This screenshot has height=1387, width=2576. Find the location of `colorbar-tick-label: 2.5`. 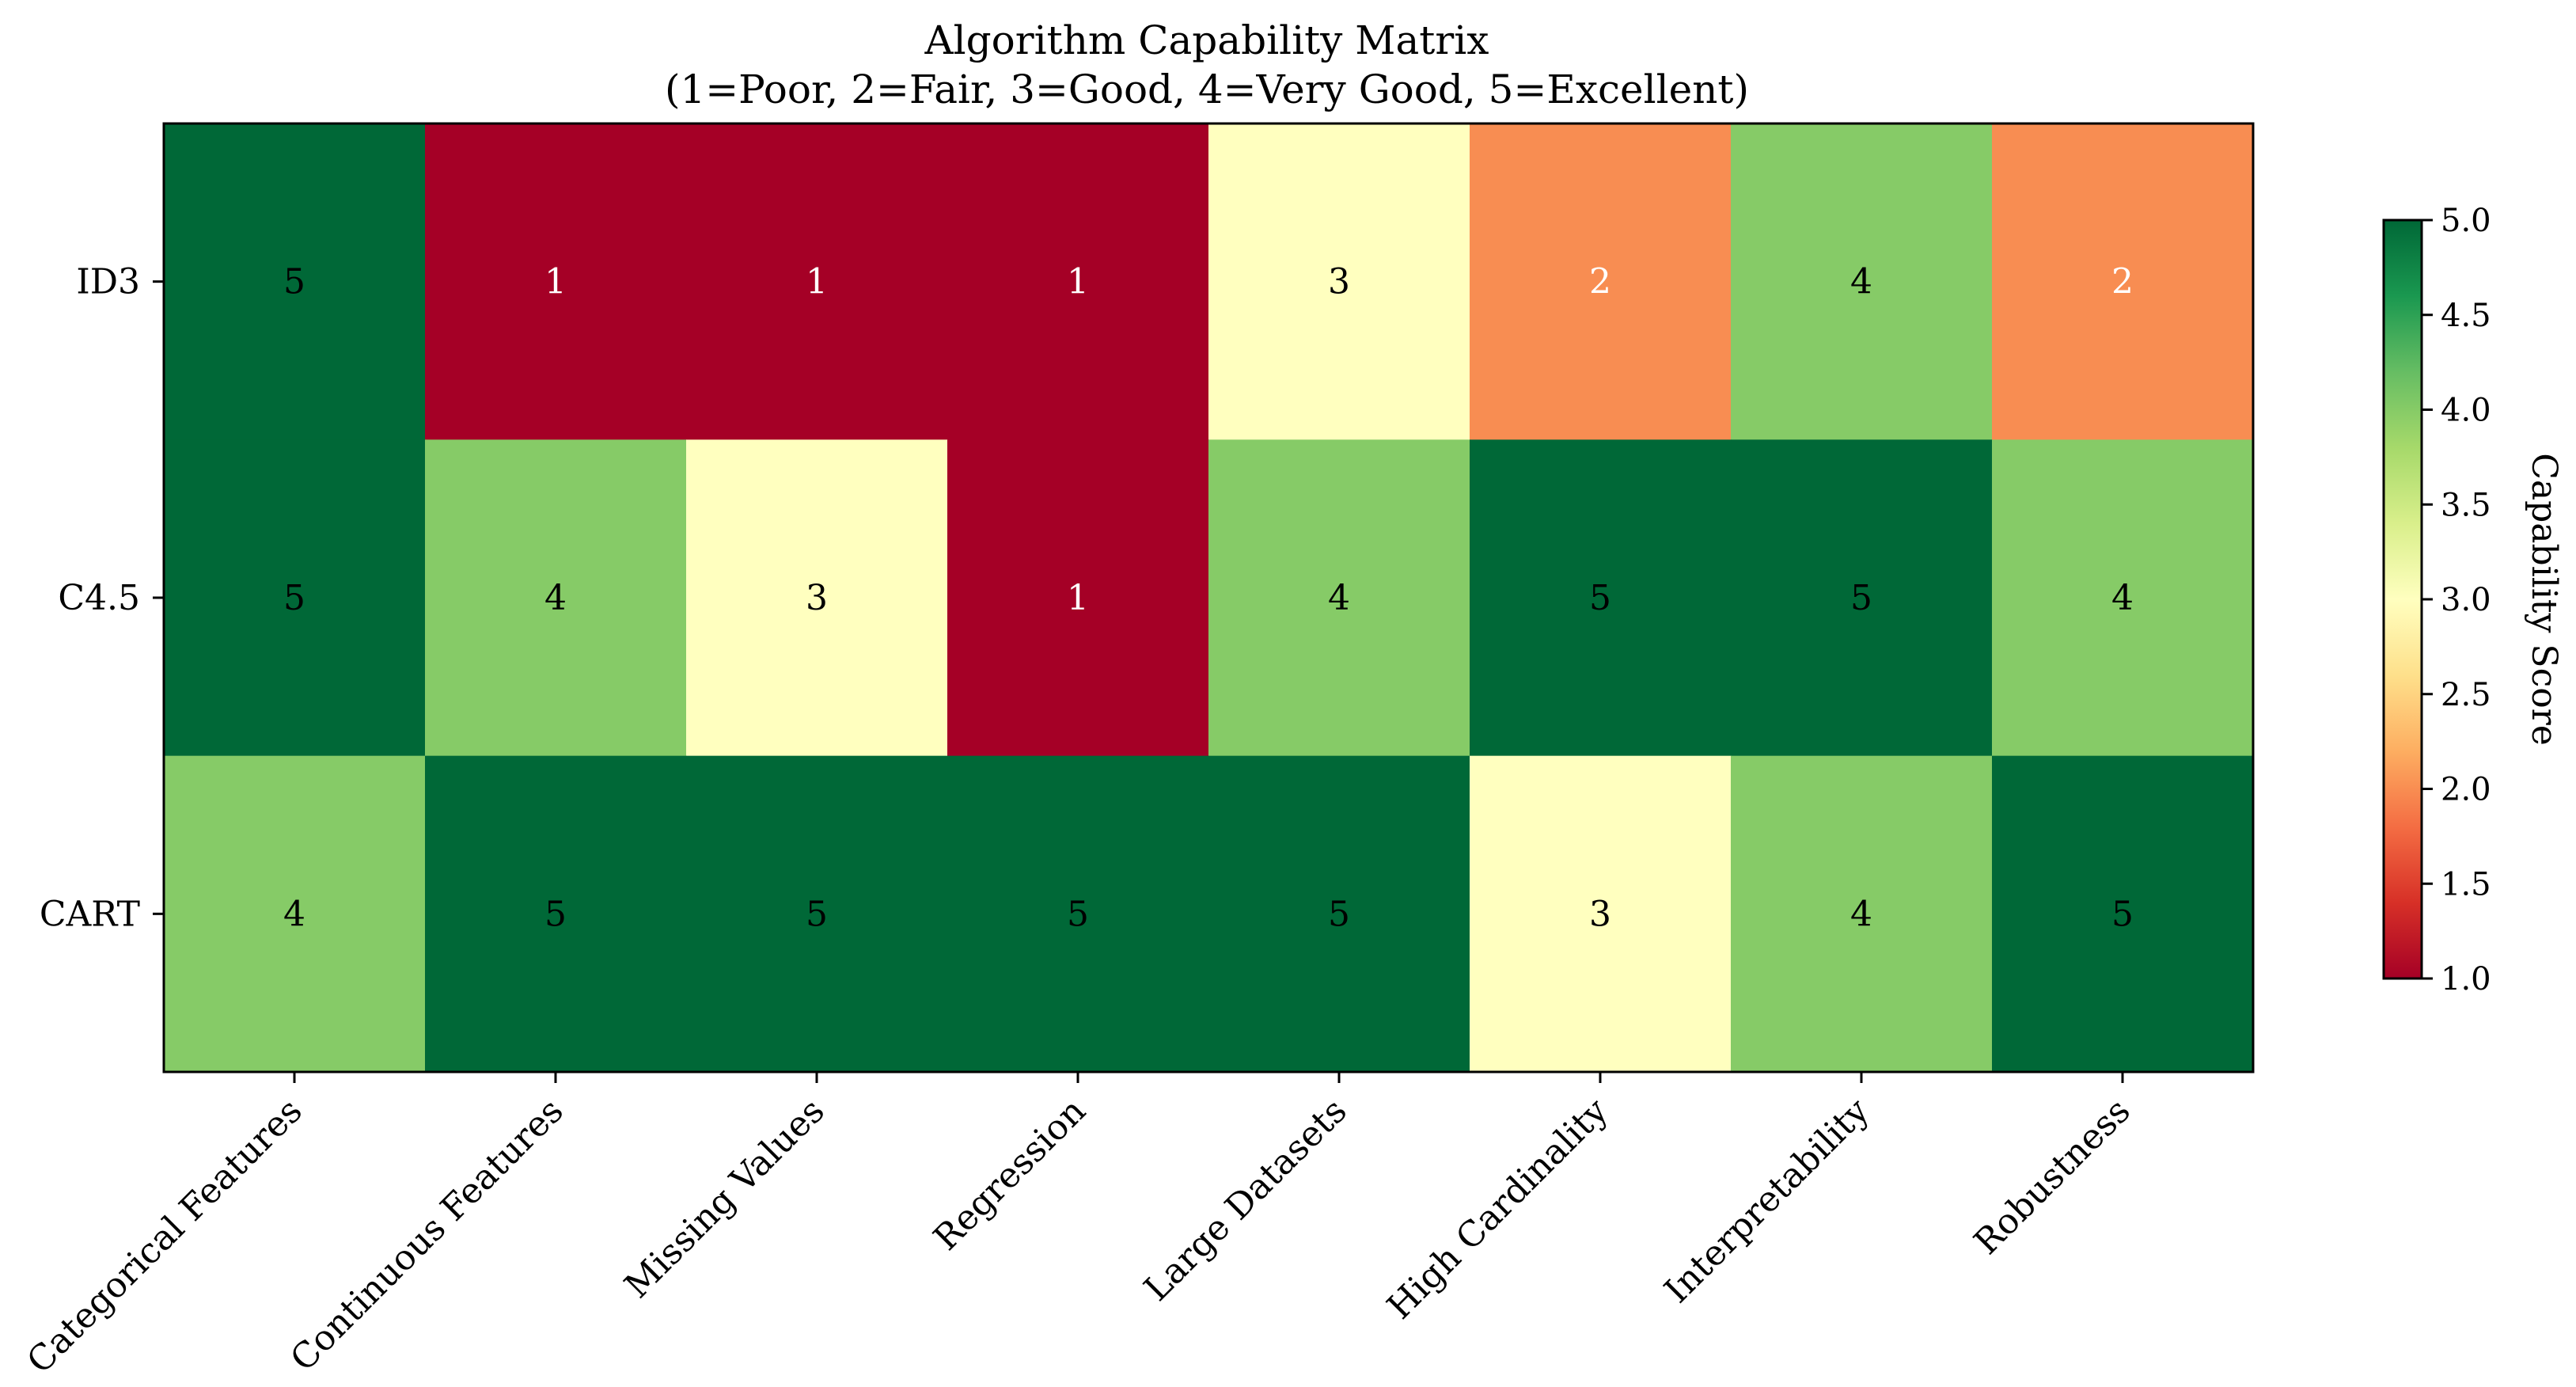

colorbar-tick-label: 2.5 is located at coordinates (2466, 695).